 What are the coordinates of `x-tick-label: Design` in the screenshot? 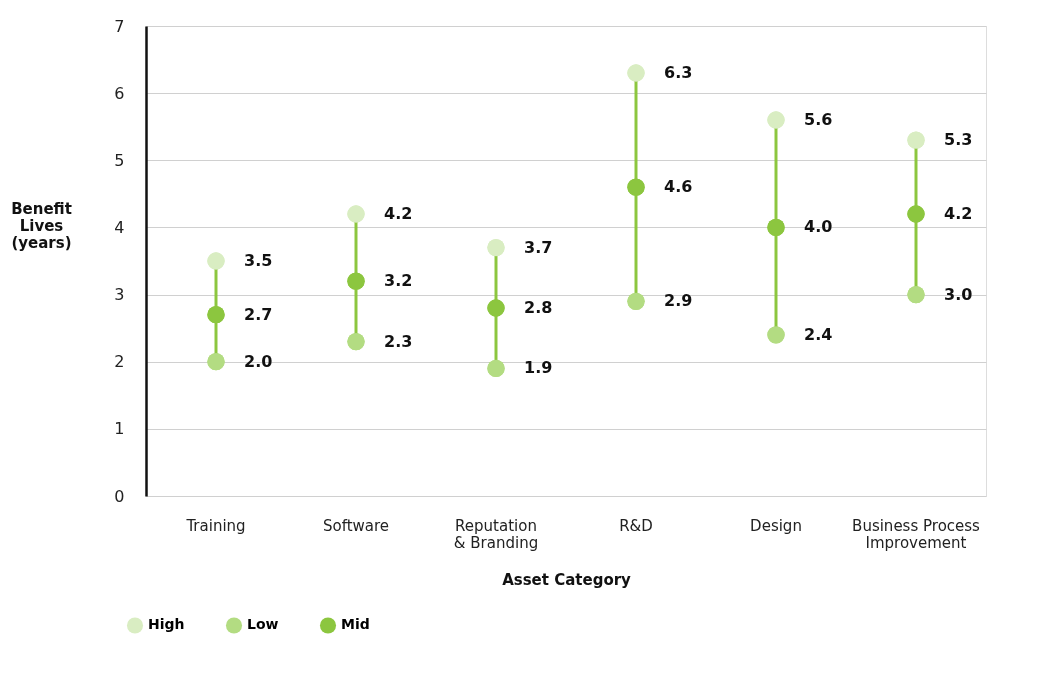 It's located at (776, 525).